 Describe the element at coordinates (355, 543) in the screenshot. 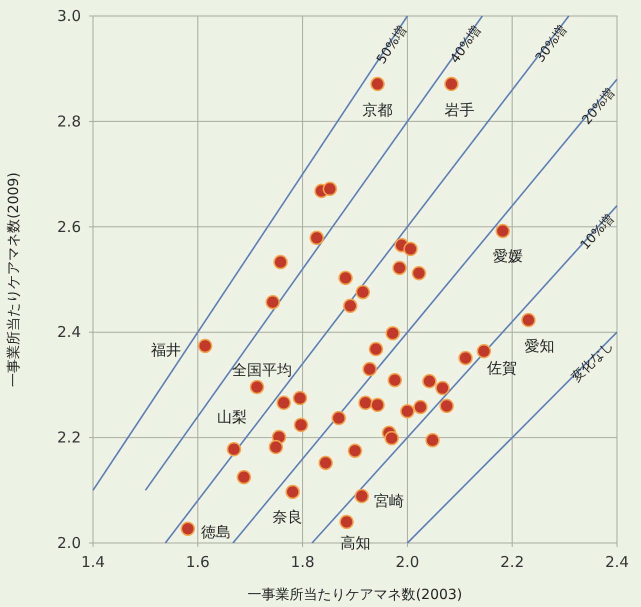

I see `annotation: 高知` at that location.